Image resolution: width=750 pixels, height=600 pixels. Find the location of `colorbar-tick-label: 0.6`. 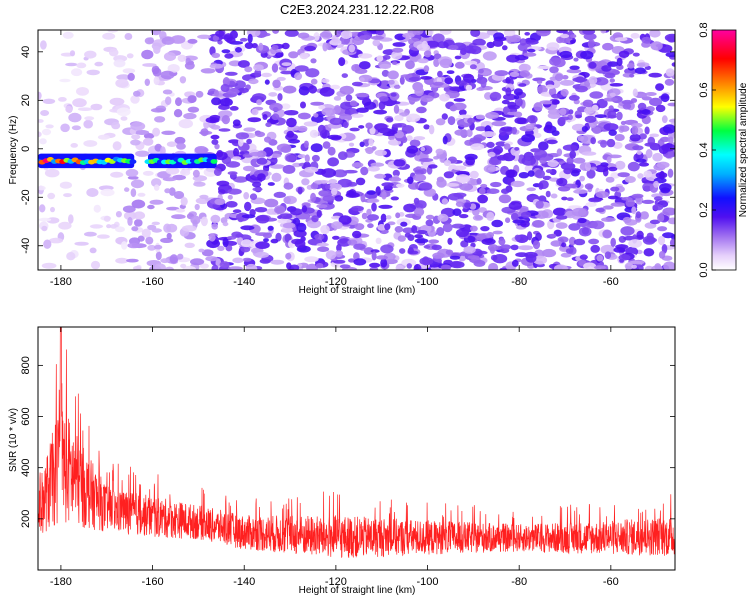

colorbar-tick-label: 0.6 is located at coordinates (704, 89).